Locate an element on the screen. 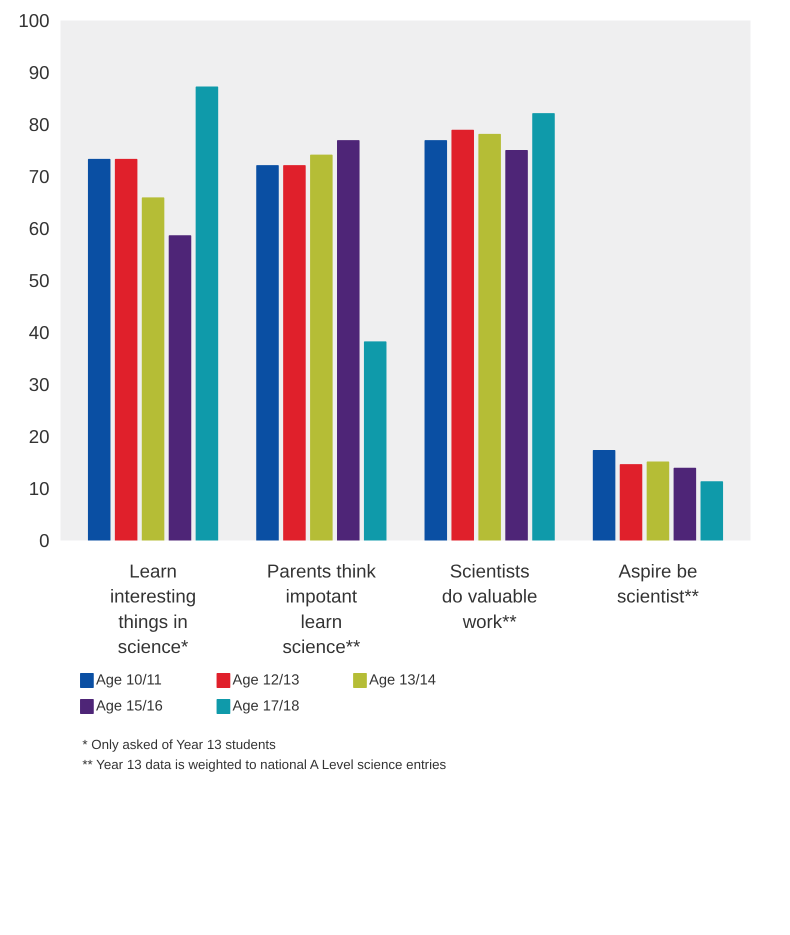 This screenshot has width=790, height=935. text: * Only asked of Year 13 students is located at coordinates (179, 744).